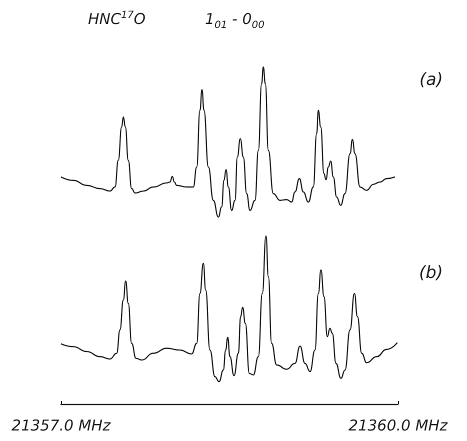 The width and height of the screenshot is (467, 441). Describe the element at coordinates (430, 273) in the screenshot. I see `text: (b)` at that location.